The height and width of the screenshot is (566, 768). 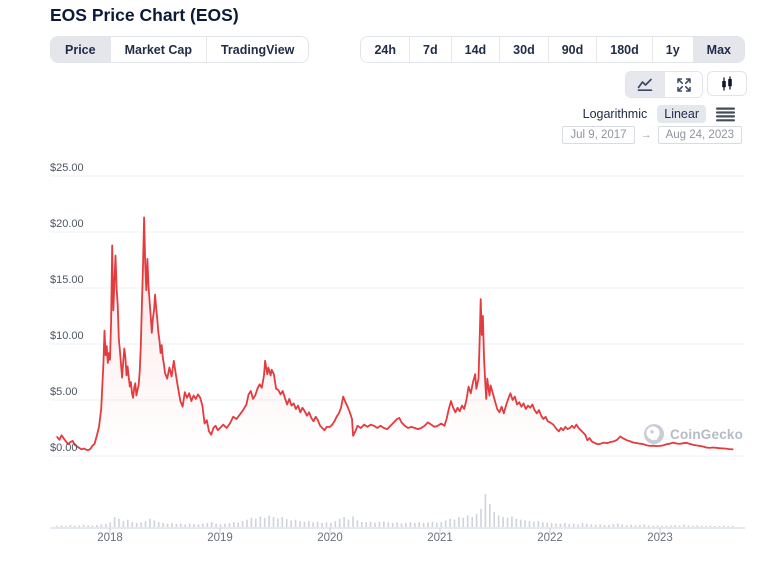 I want to click on range-1y: 1y, so click(x=673, y=49).